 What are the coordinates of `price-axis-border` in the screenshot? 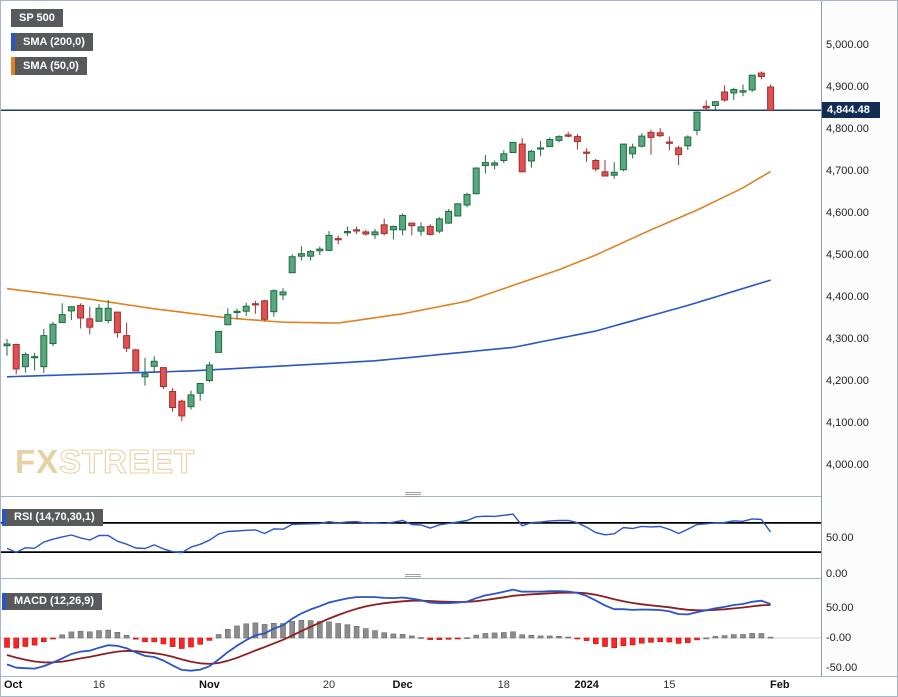 It's located at (821, 338).